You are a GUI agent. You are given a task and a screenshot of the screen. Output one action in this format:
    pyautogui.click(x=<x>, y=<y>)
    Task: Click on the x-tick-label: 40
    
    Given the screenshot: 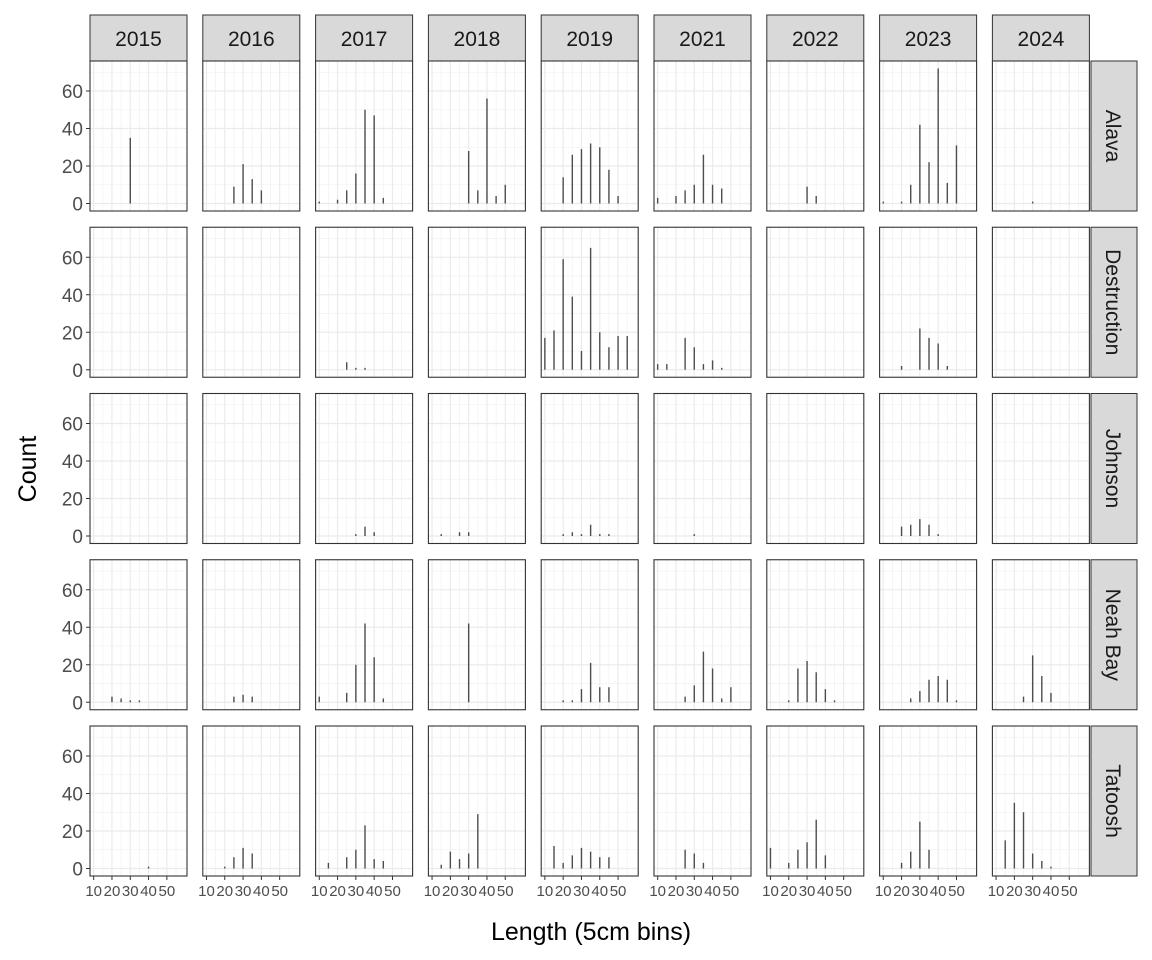 What is the action you would take?
    pyautogui.click(x=148, y=891)
    